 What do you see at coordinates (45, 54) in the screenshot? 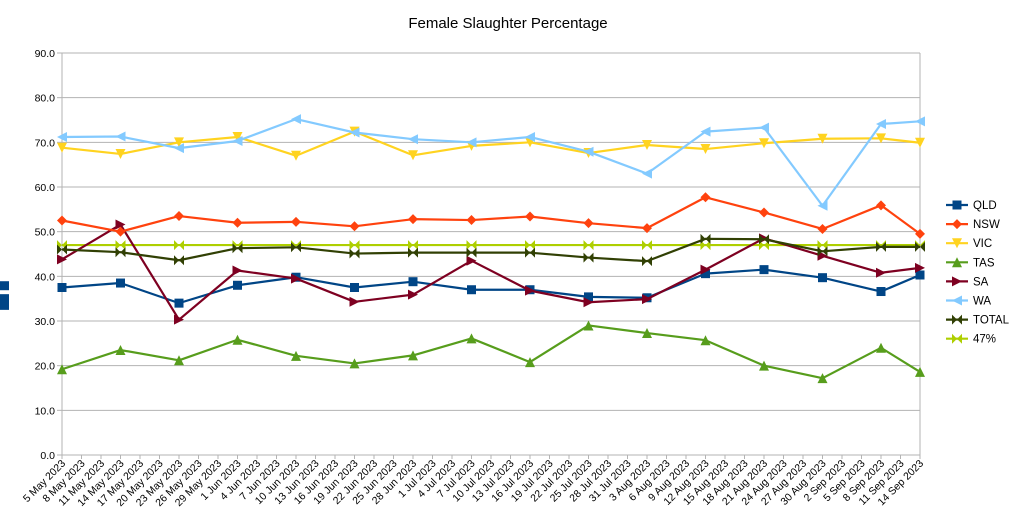
I see `y-tick-label: 90.0` at bounding box center [45, 54].